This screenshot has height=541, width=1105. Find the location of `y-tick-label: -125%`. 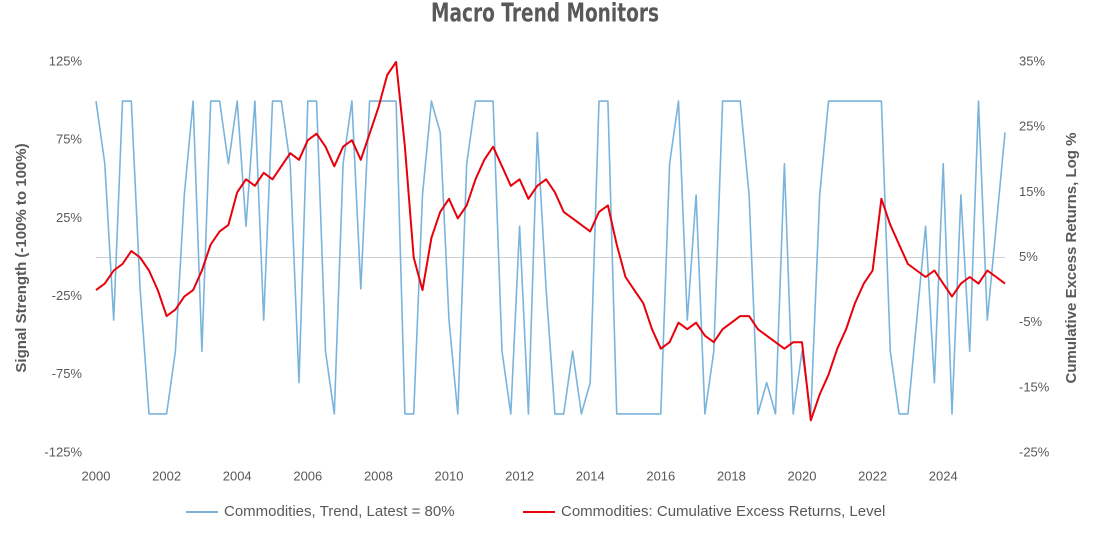

y-tick-label: -125% is located at coordinates (63, 451).